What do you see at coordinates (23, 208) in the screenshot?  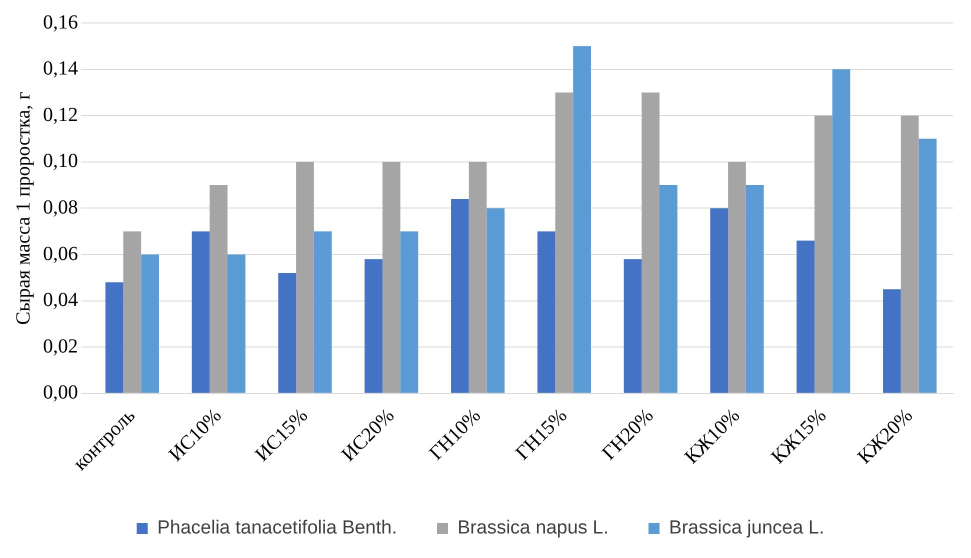 I see `y-axis-title: Сырая масса 1 проростка, г` at bounding box center [23, 208].